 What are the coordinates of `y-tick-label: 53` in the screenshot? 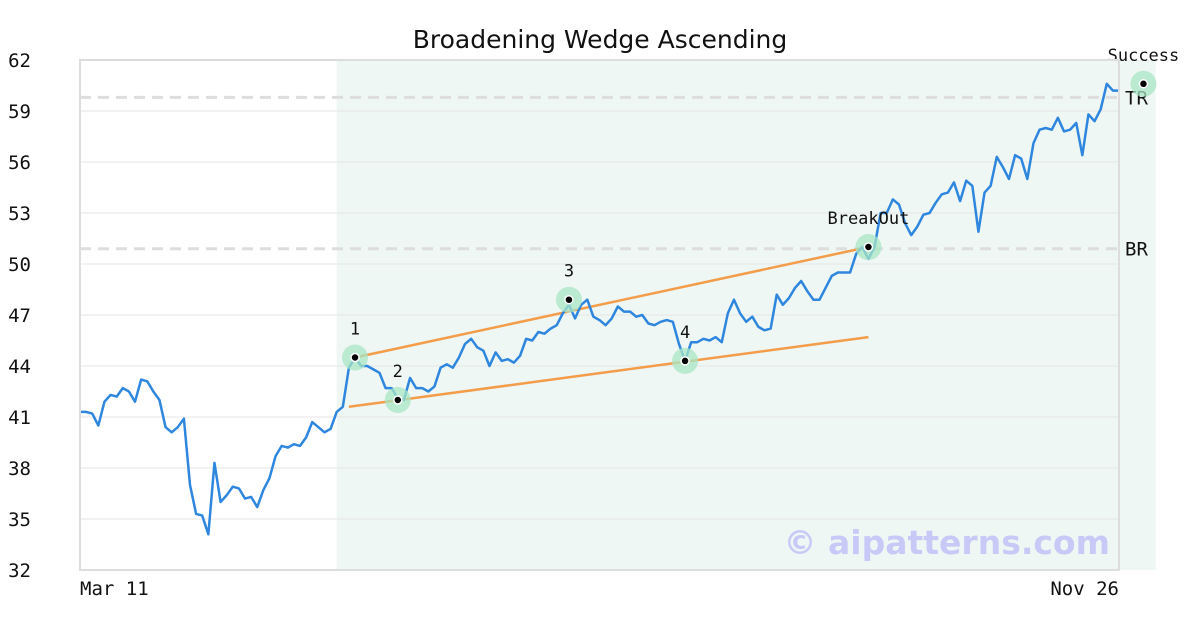 It's located at (19, 214).